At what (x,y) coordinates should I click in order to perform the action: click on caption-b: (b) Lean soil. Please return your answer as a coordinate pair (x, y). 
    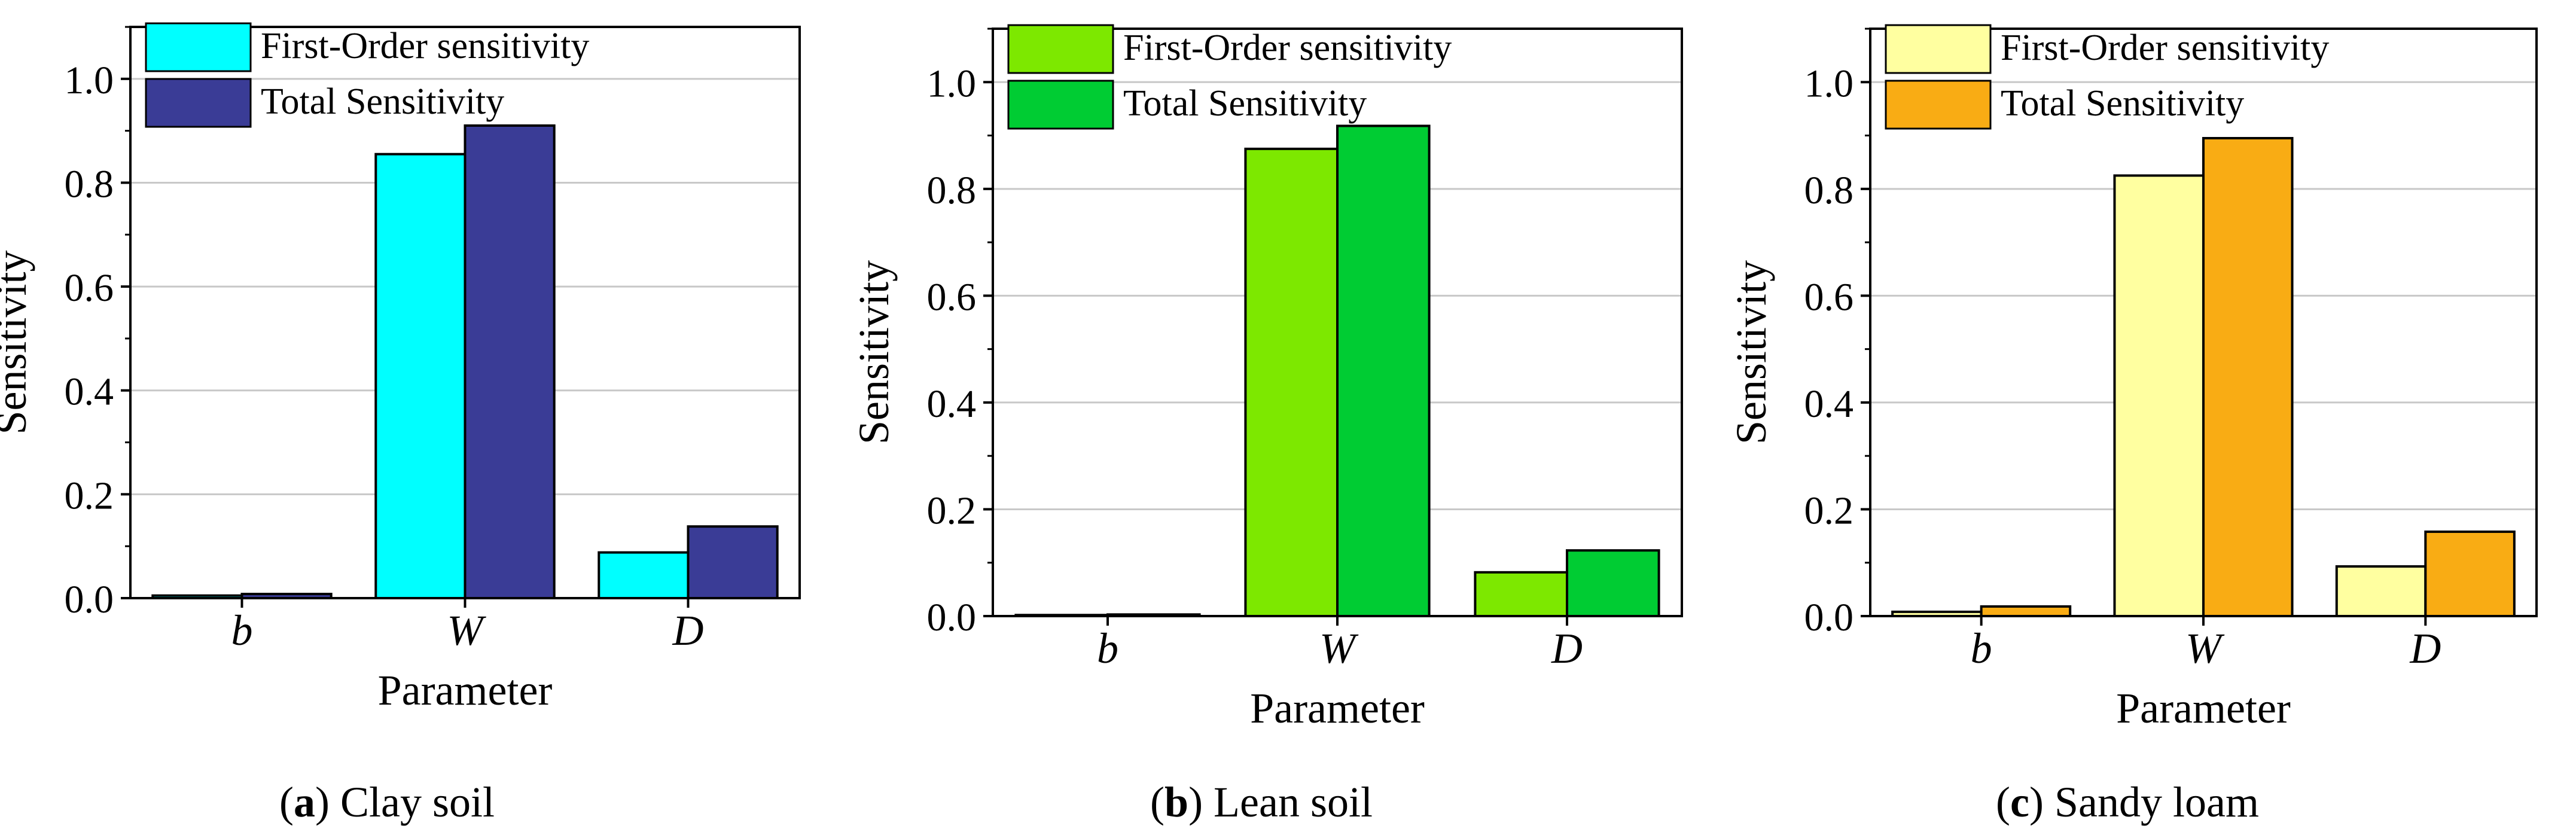
    Looking at the image, I should click on (1261, 802).